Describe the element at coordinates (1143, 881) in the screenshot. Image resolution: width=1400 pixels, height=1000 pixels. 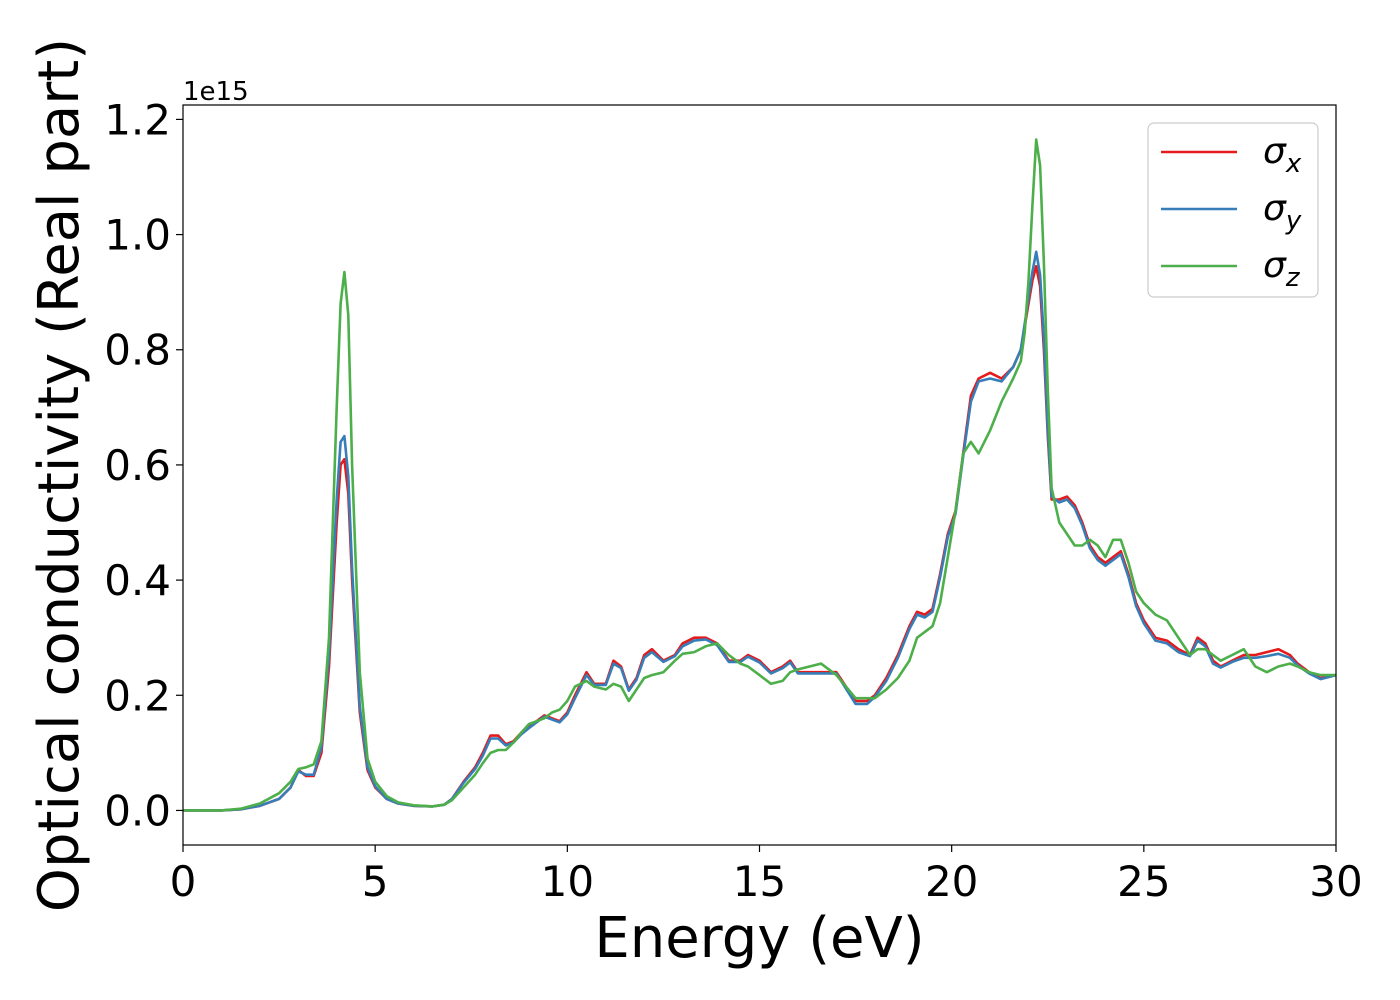
I see `x-tick-label: 25` at that location.